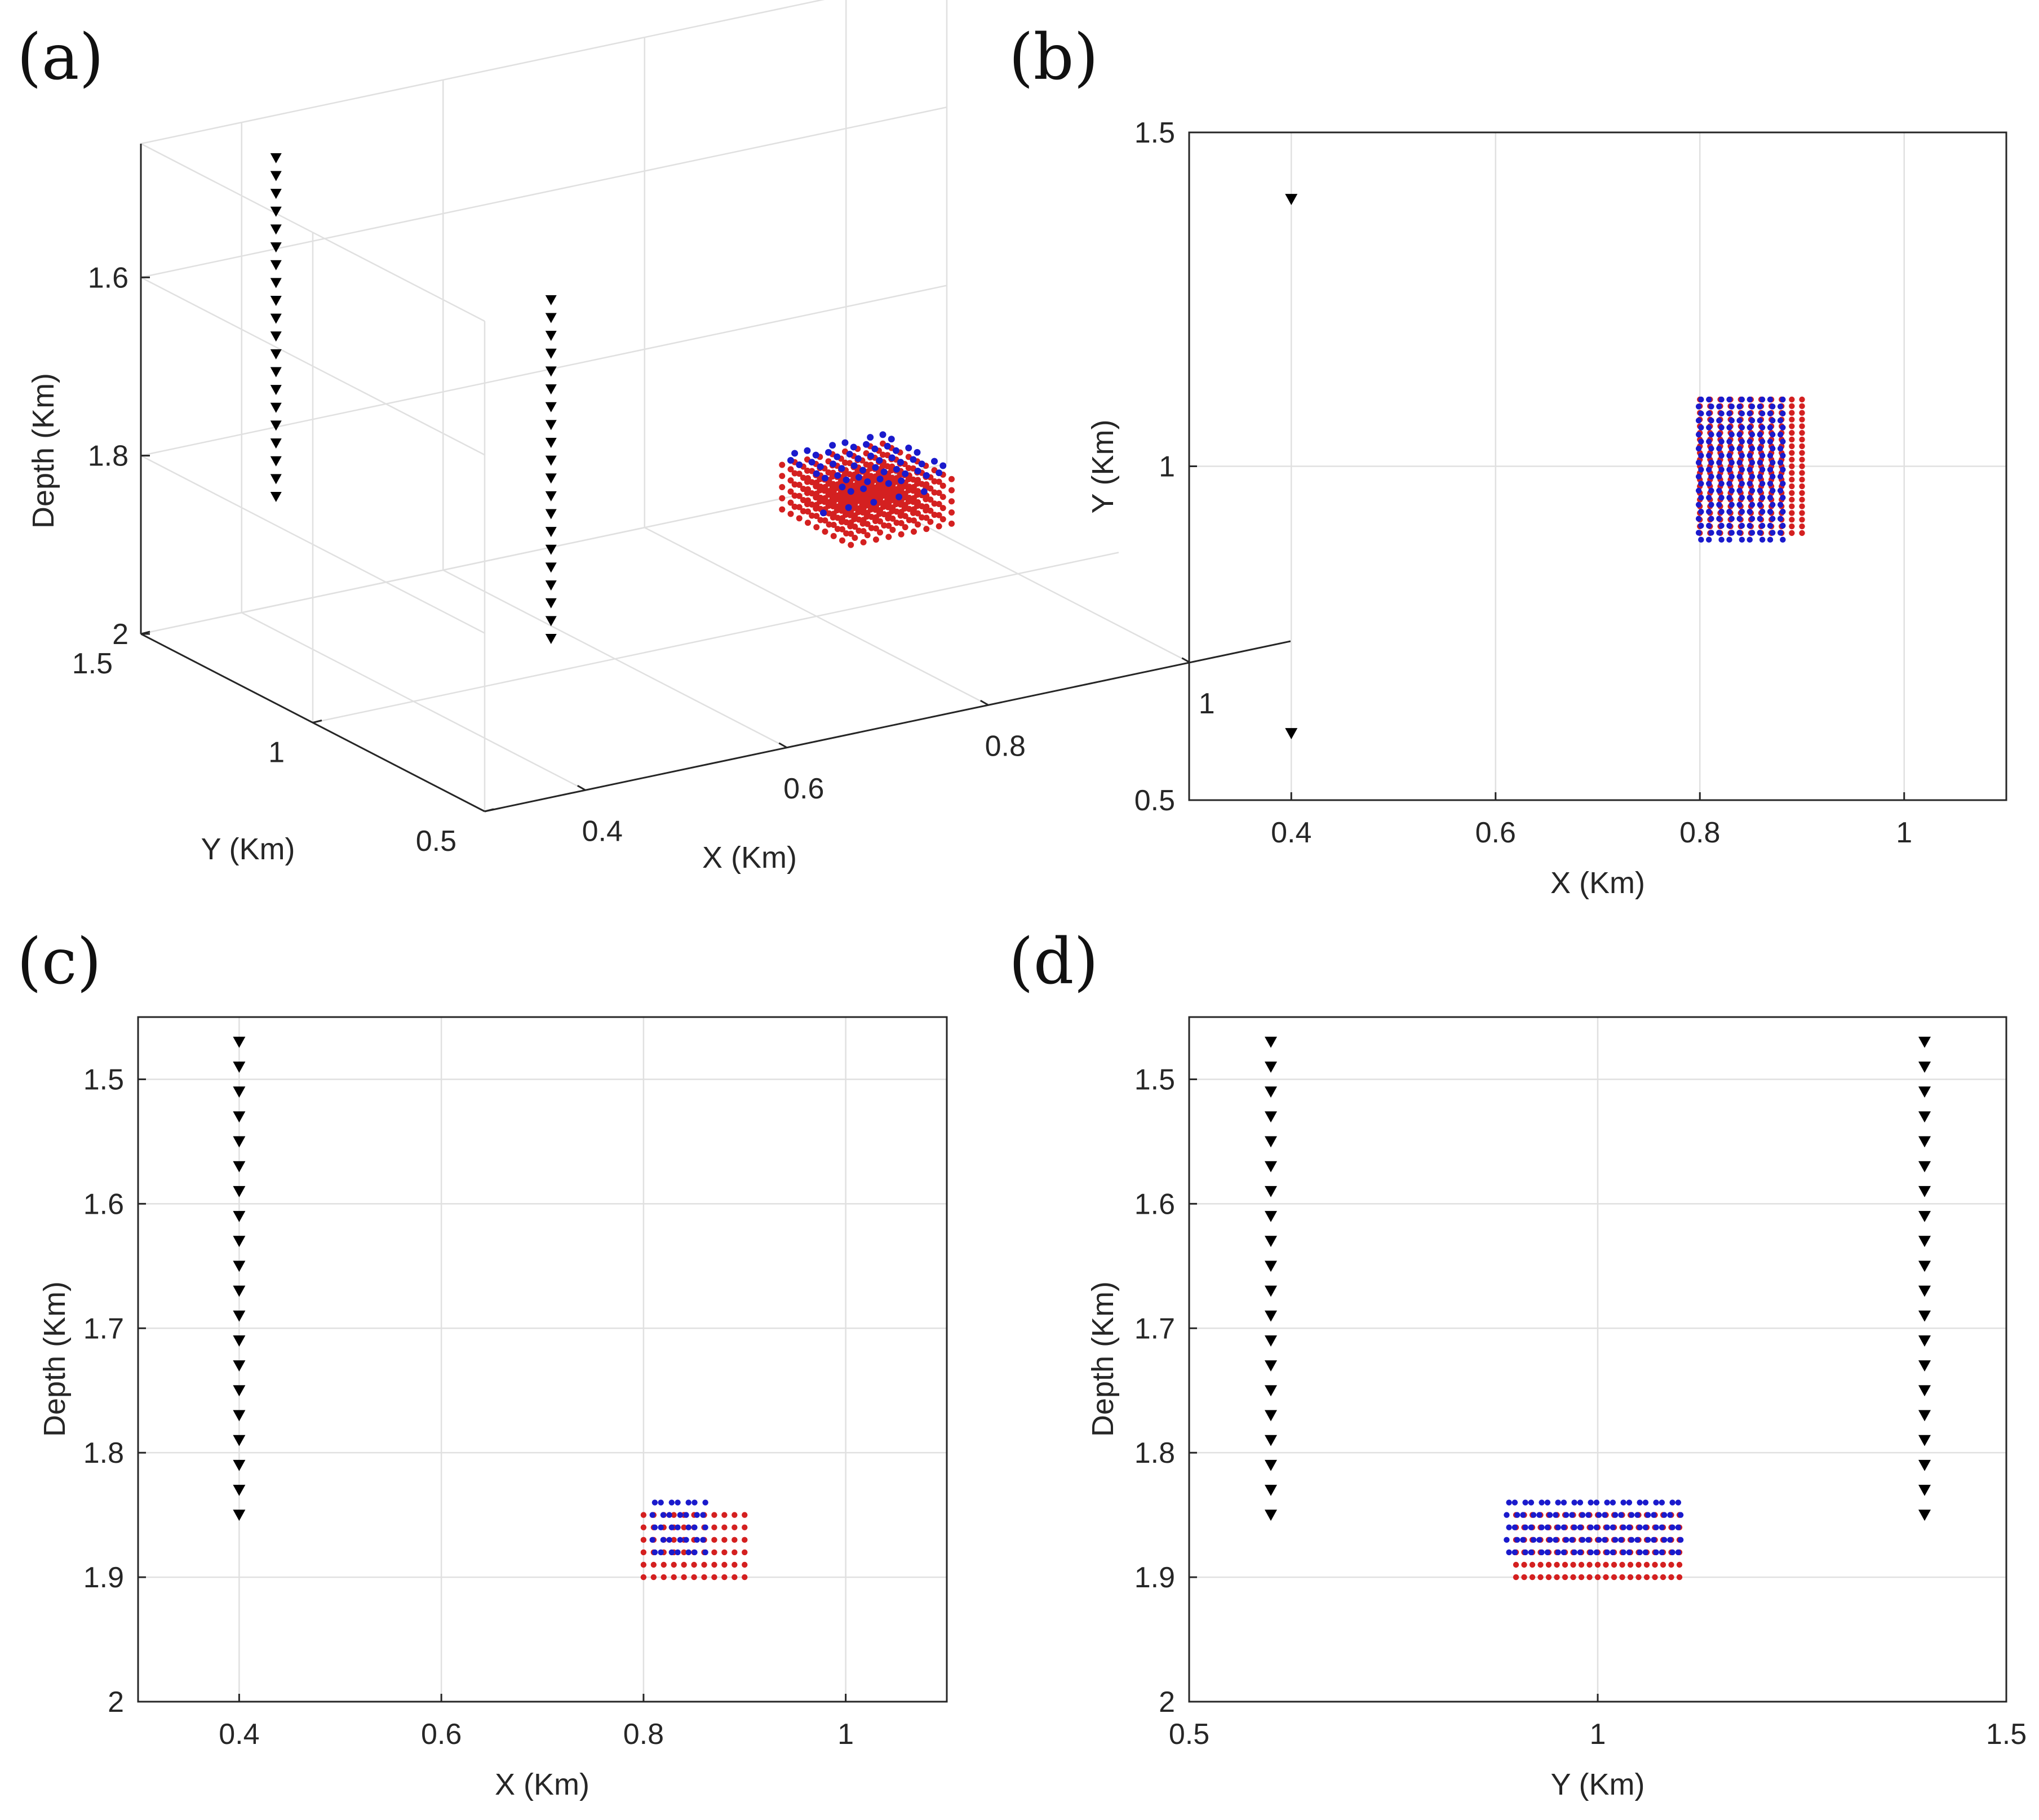 The height and width of the screenshot is (1820, 2039). Describe the element at coordinates (887, 726) in the screenshot. I see `panel-a-x-axis-line` at that location.